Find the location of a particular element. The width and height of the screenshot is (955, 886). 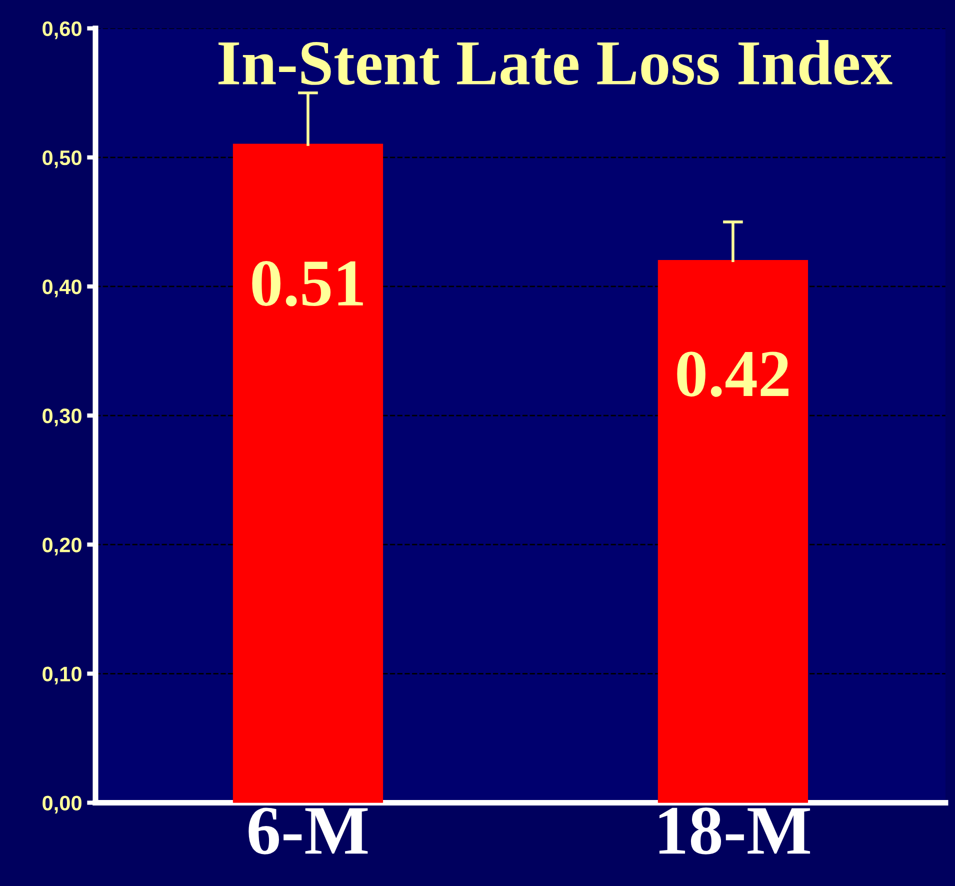

y-tick-label: 0,30 is located at coordinates (62, 417).